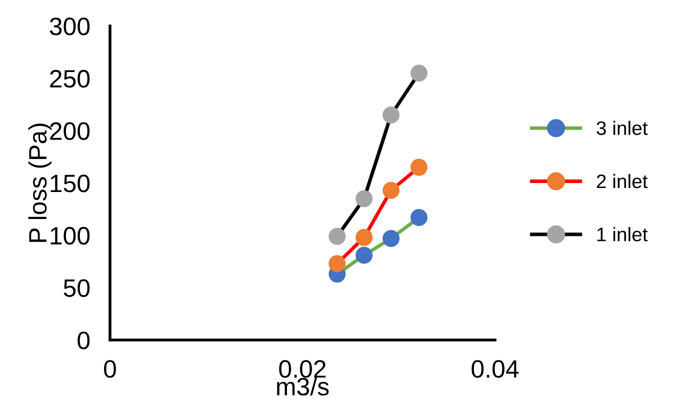  What do you see at coordinates (70, 79) in the screenshot?
I see `y-tick-label: 250` at bounding box center [70, 79].